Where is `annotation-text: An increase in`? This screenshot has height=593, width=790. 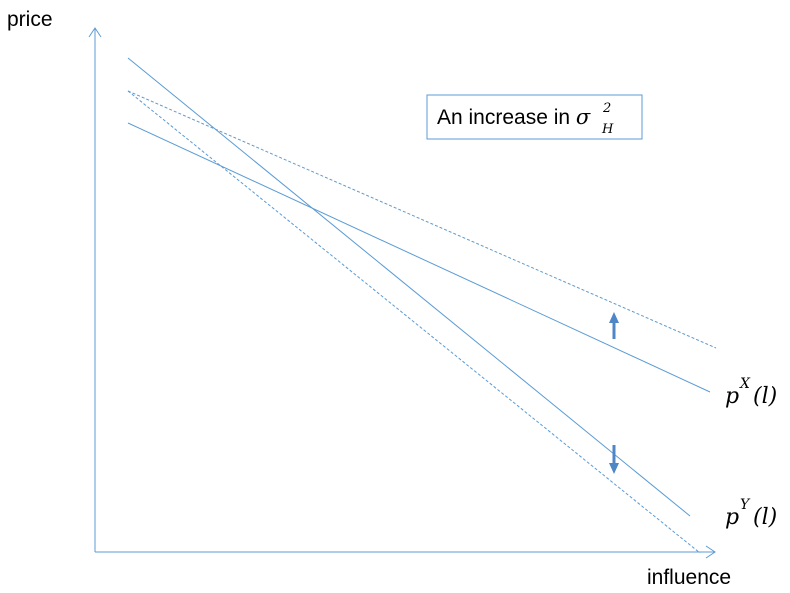 annotation-text: An increase in is located at coordinates (506, 117).